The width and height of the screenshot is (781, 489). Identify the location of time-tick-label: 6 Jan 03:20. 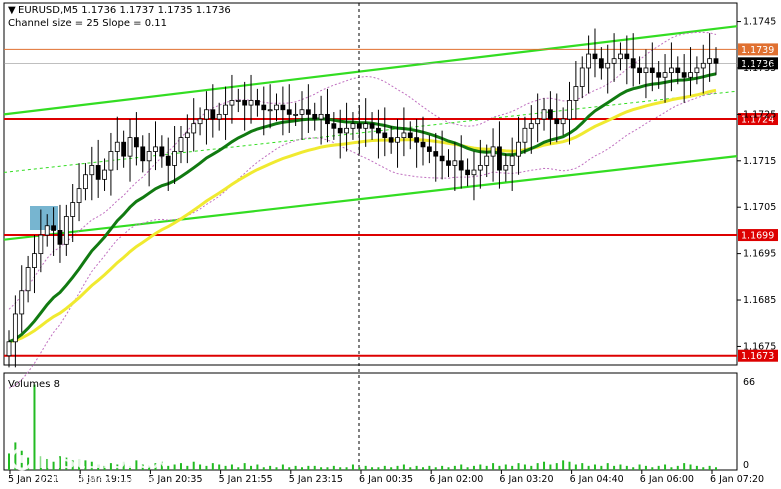
(526, 479).